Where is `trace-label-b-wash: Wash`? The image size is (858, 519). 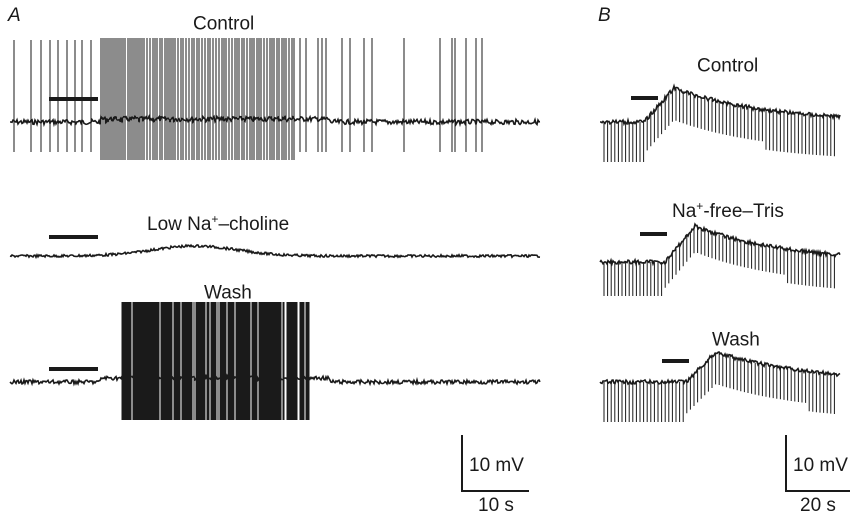
trace-label-b-wash: Wash is located at coordinates (736, 340).